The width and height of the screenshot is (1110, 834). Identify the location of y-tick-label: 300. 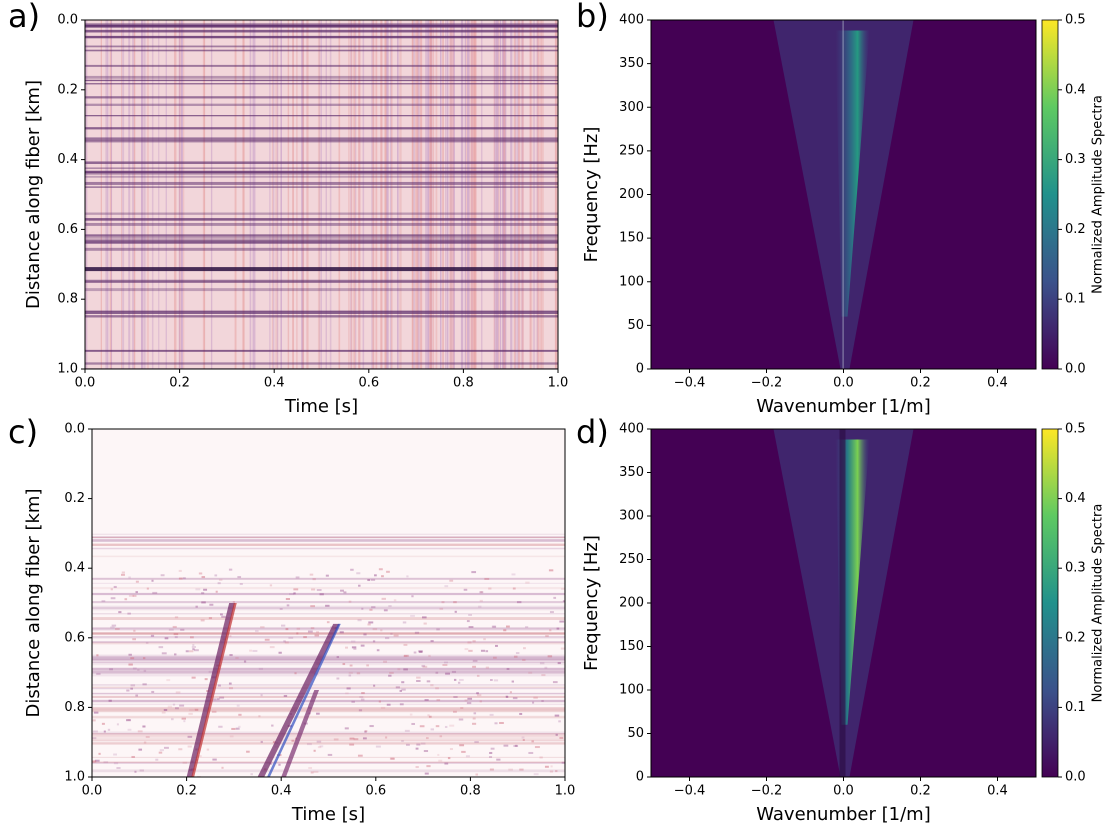
(631, 516).